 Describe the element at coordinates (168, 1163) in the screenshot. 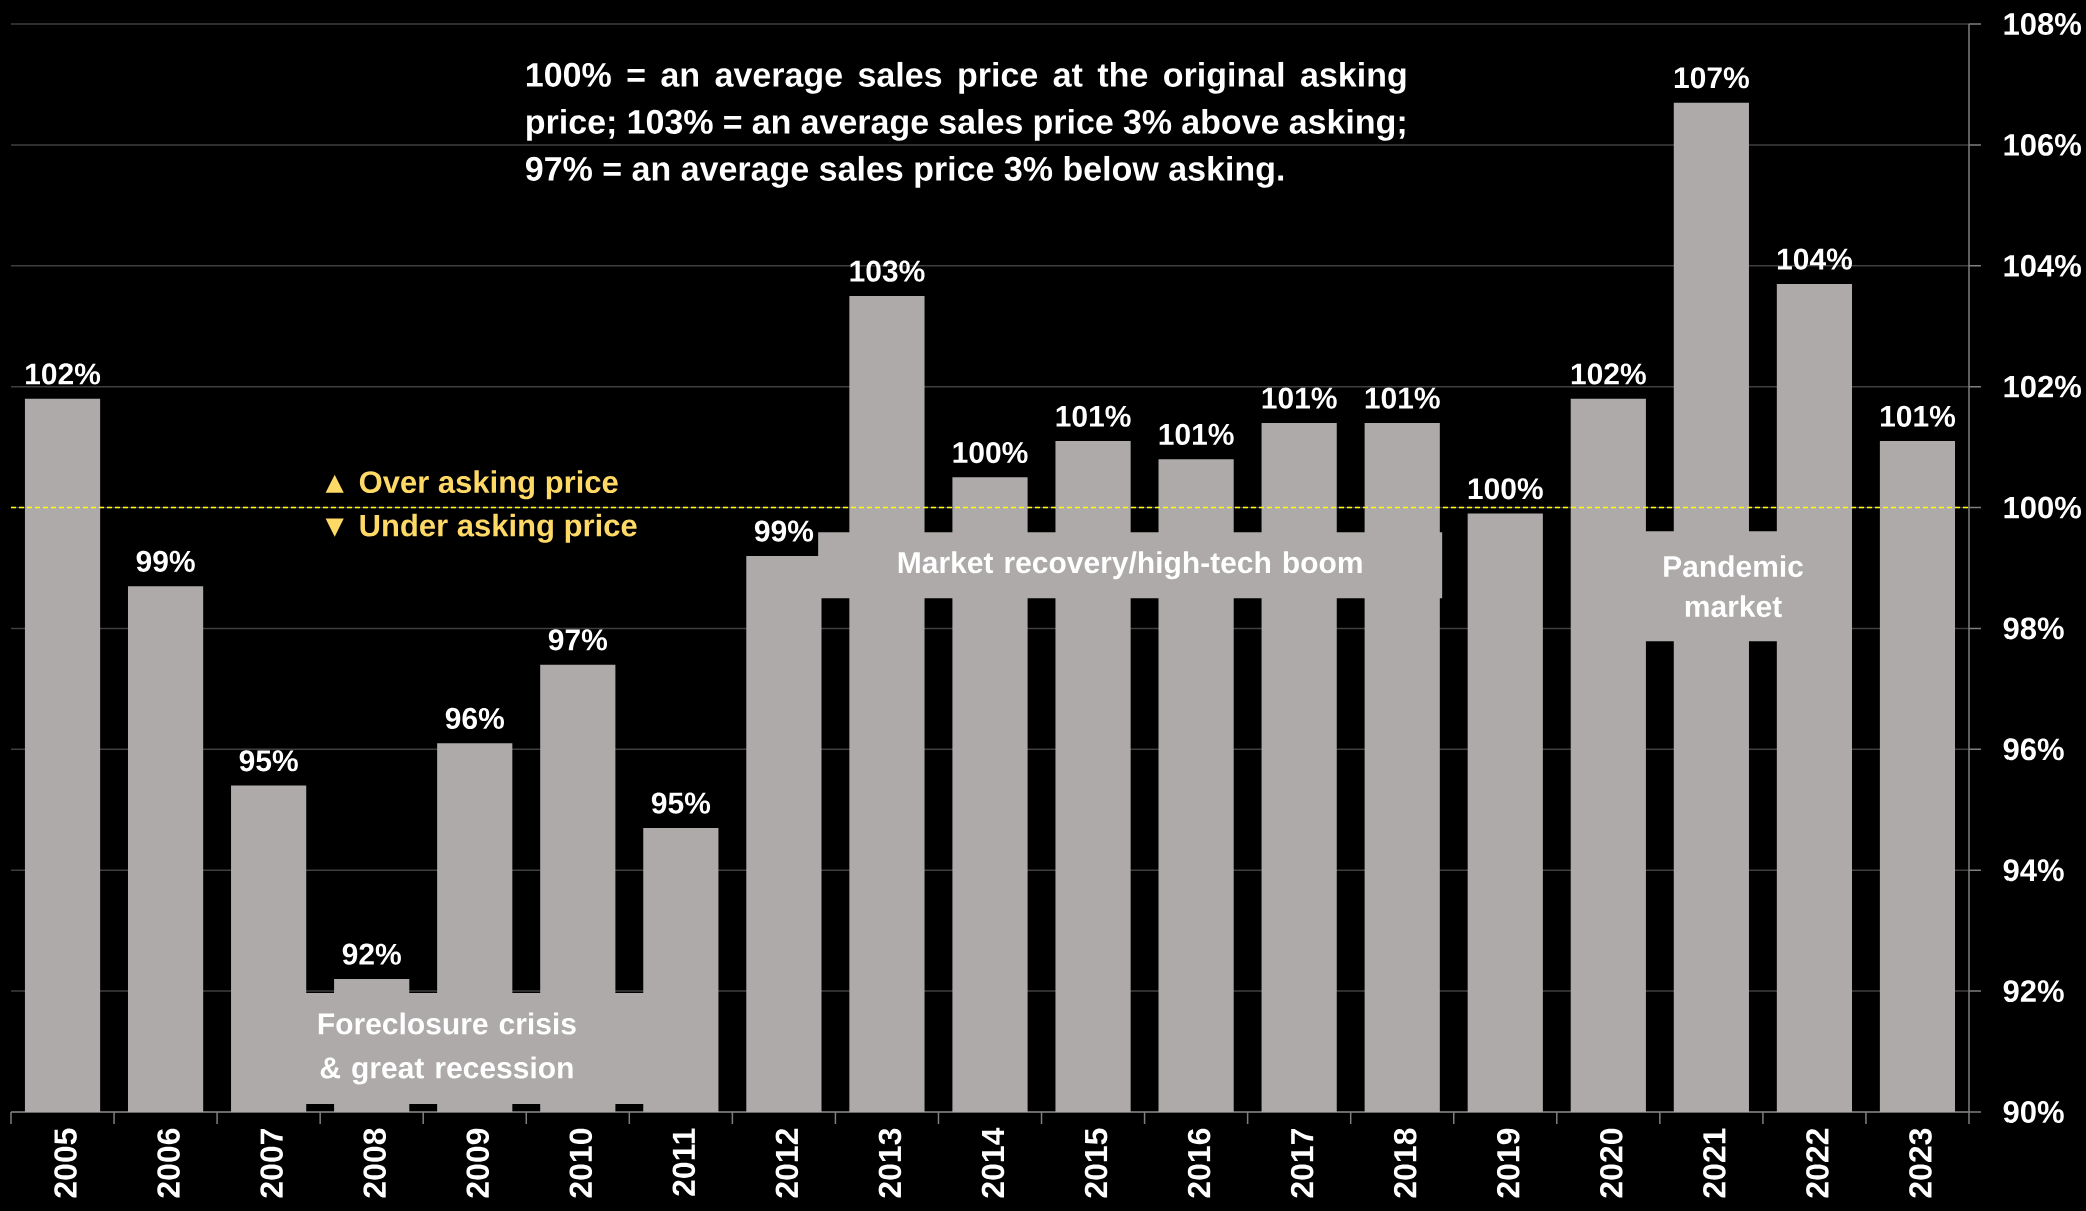

I see `x-tick-label: 2006` at that location.